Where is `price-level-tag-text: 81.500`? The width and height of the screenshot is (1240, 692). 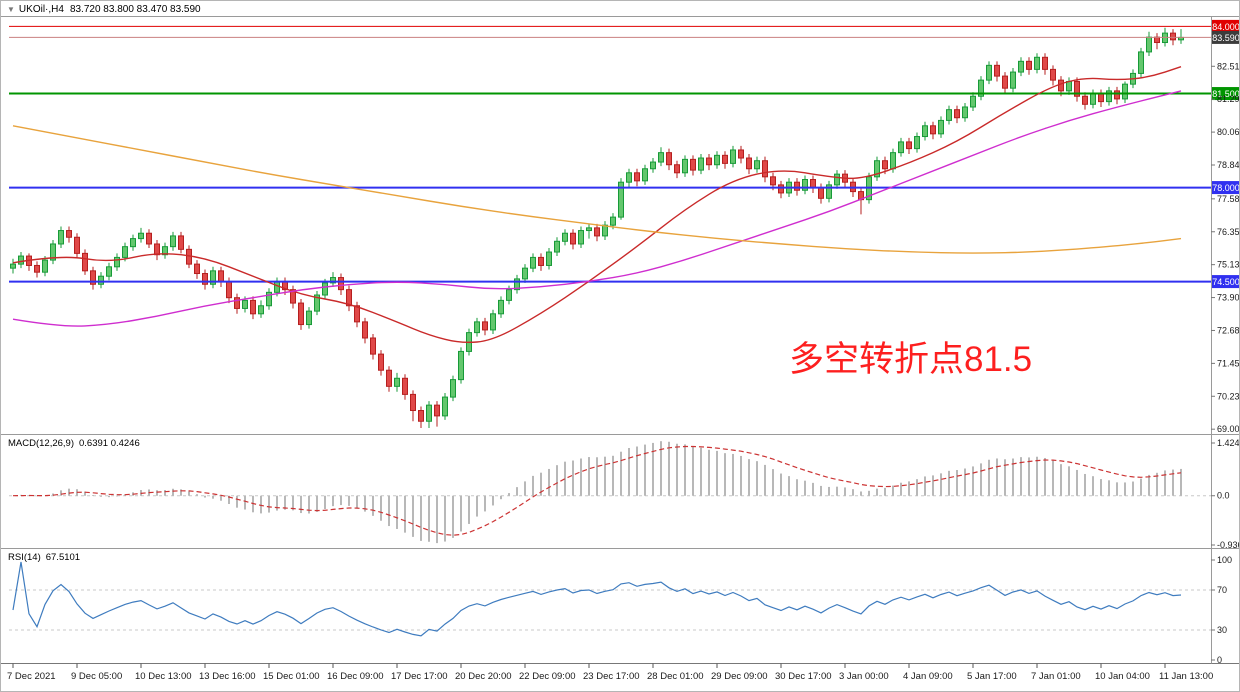
price-level-tag-text: 81.500 is located at coordinates (1226, 94).